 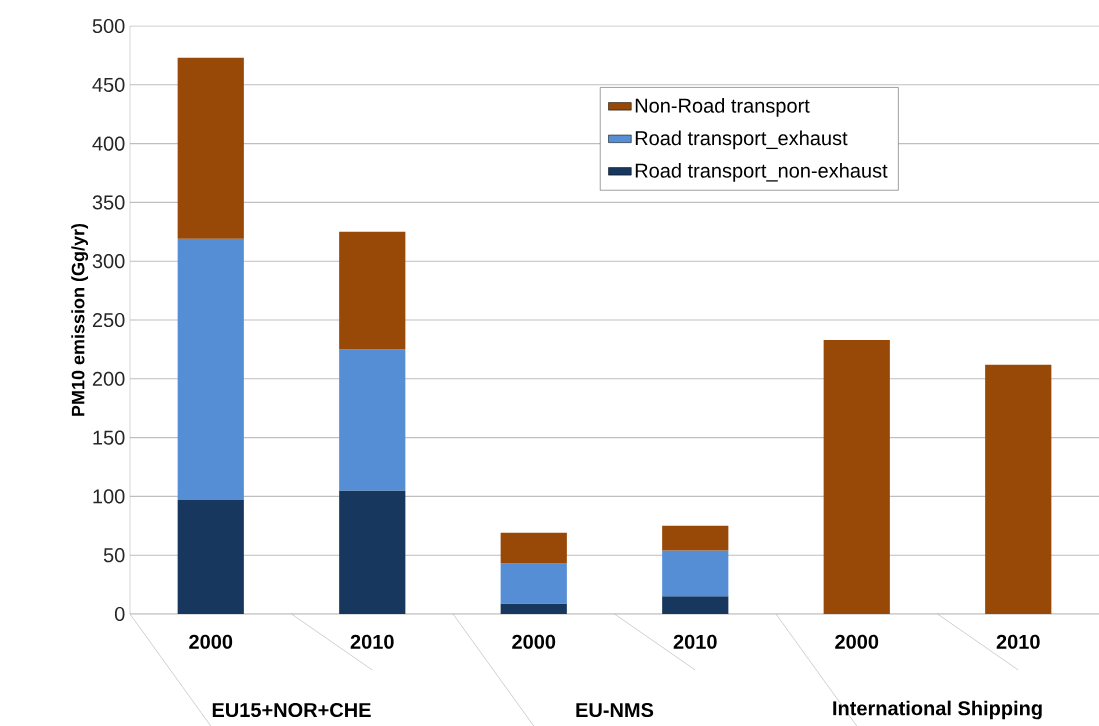 What do you see at coordinates (108, 261) in the screenshot?
I see `y-tick-label: 300` at bounding box center [108, 261].